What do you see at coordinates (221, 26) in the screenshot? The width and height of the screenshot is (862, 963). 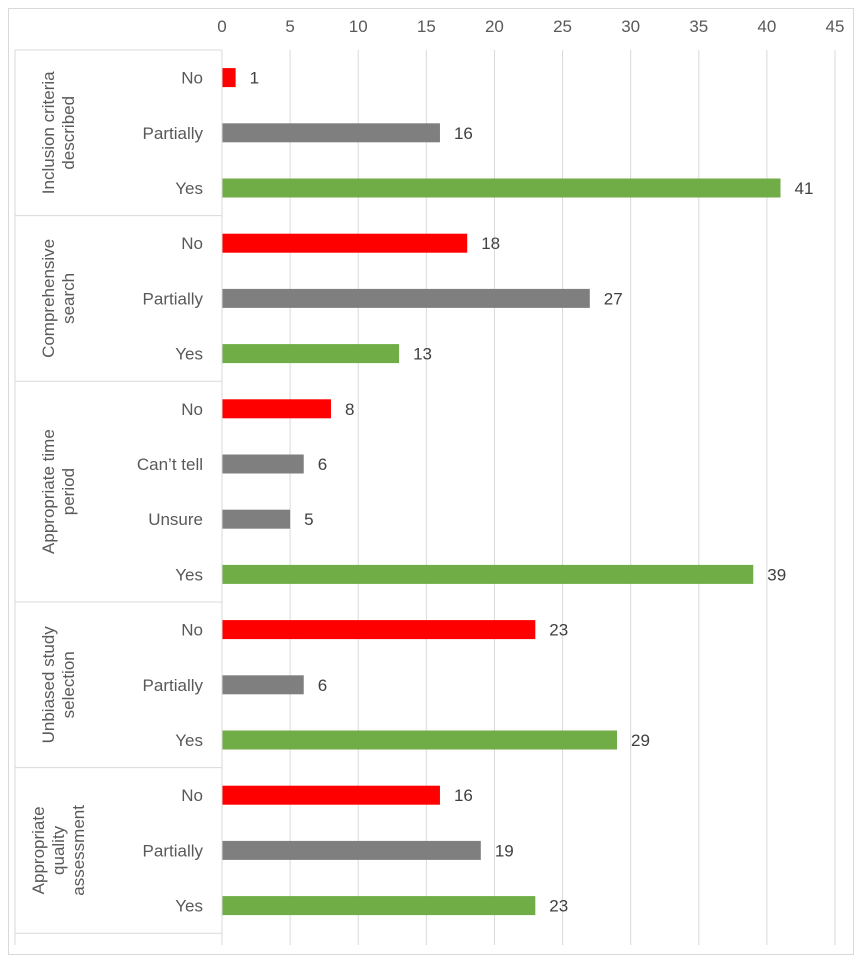 I see `x-tick-label: 0` at bounding box center [221, 26].